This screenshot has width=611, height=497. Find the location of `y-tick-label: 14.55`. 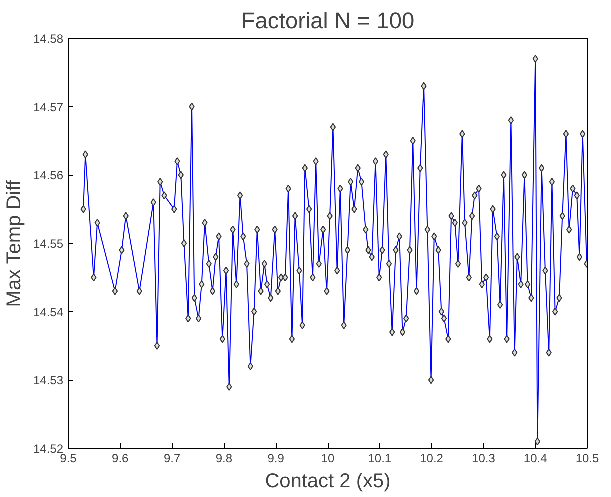

y-tick-label: 14.55 is located at coordinates (48, 244).